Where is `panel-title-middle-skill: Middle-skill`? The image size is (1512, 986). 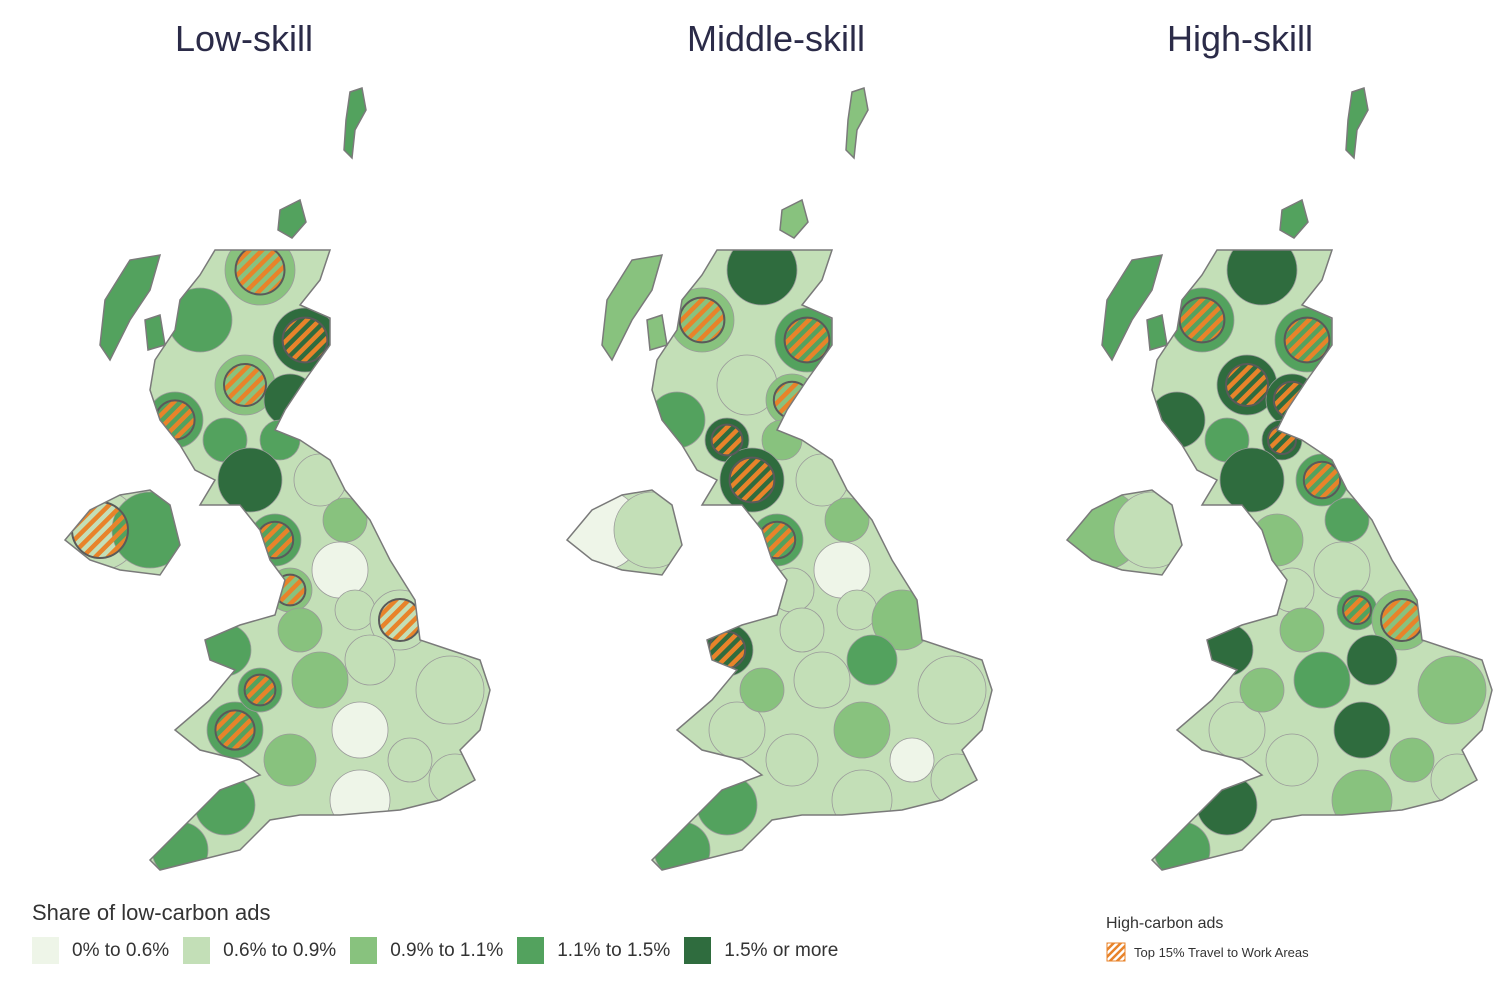
panel-title-middle-skill: Middle-skill is located at coordinates (776, 38).